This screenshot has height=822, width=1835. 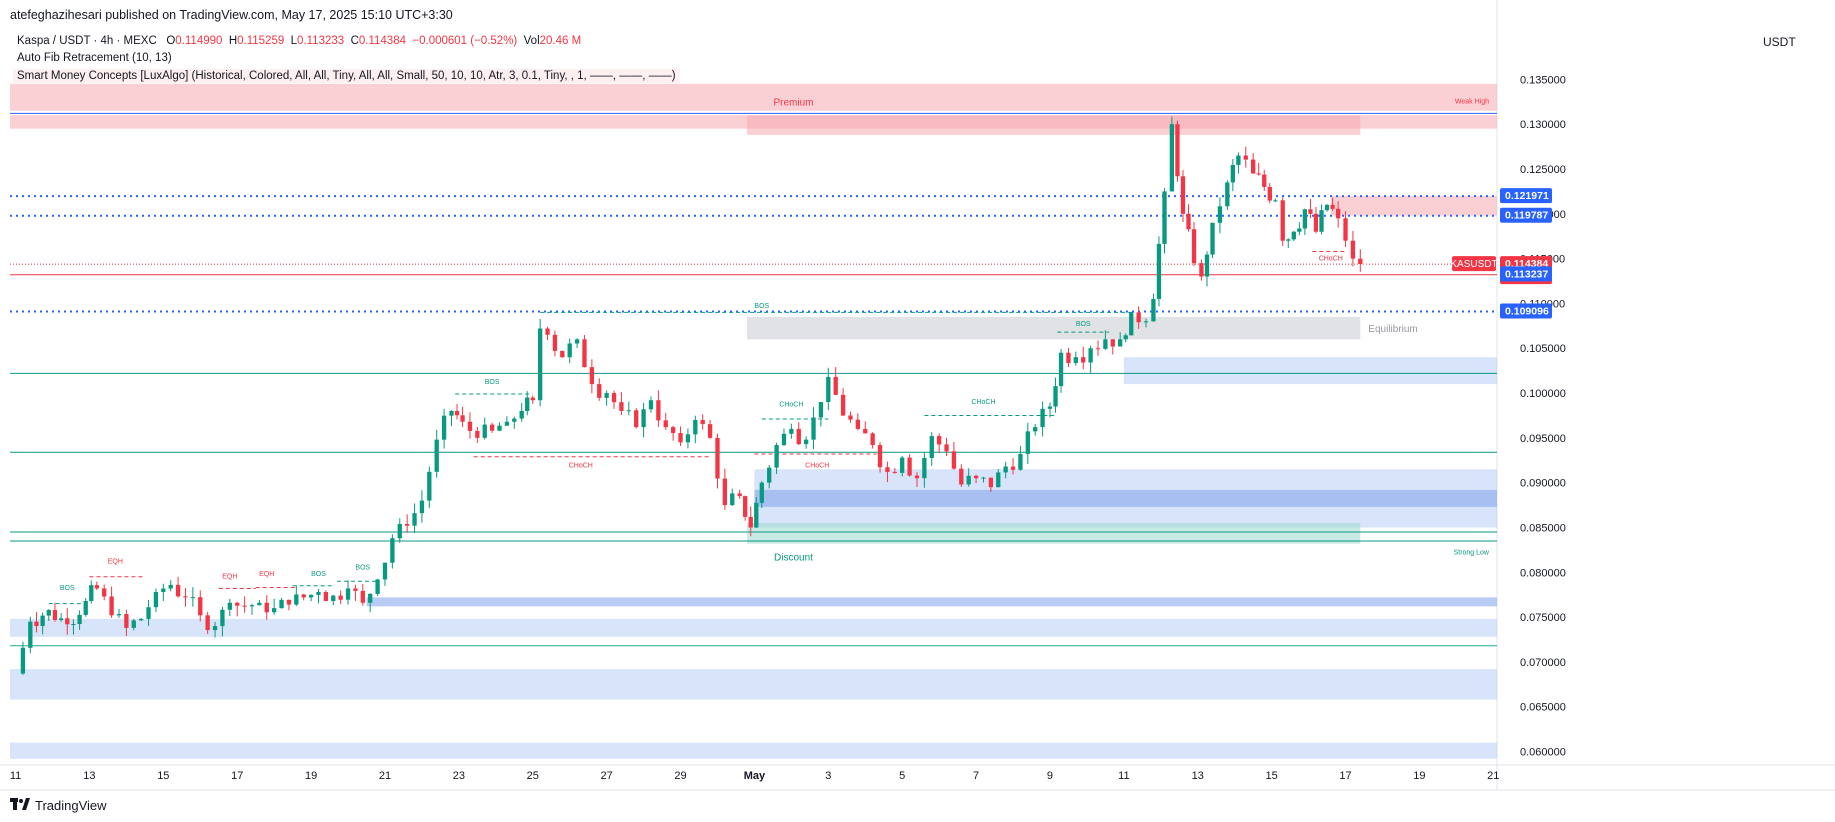 What do you see at coordinates (1543, 125) in the screenshot?
I see `y-tick-label: 0.130000` at bounding box center [1543, 125].